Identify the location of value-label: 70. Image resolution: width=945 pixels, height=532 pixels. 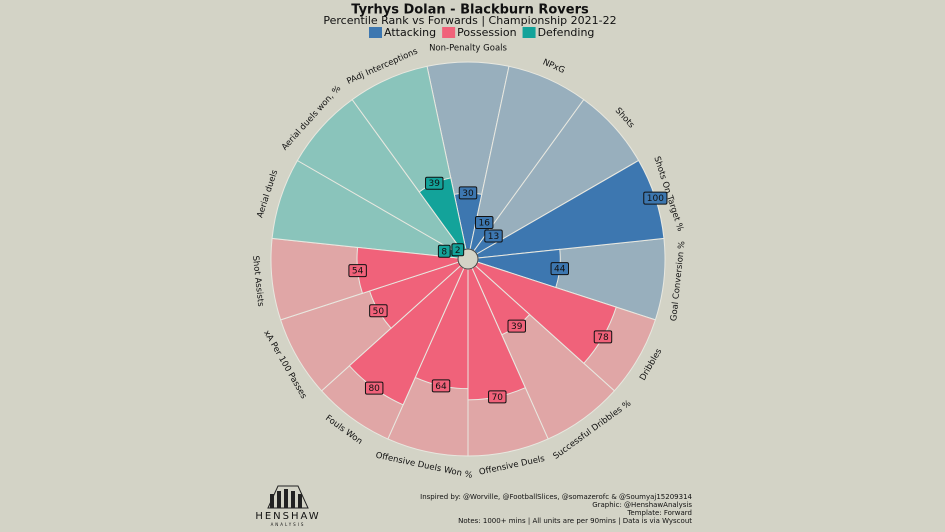
(497, 397).